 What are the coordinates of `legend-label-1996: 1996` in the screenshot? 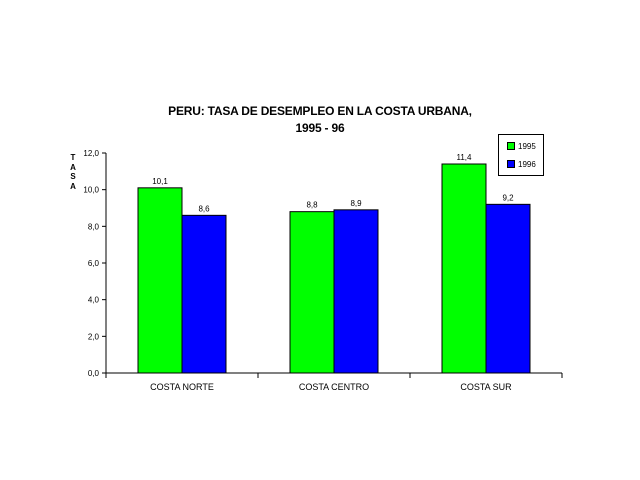 It's located at (527, 164).